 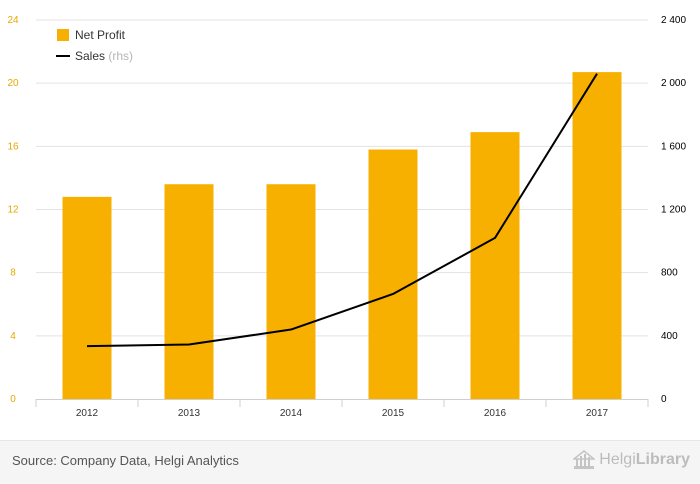 I want to click on legend-label-sales: Sales (rhs), so click(x=104, y=56).